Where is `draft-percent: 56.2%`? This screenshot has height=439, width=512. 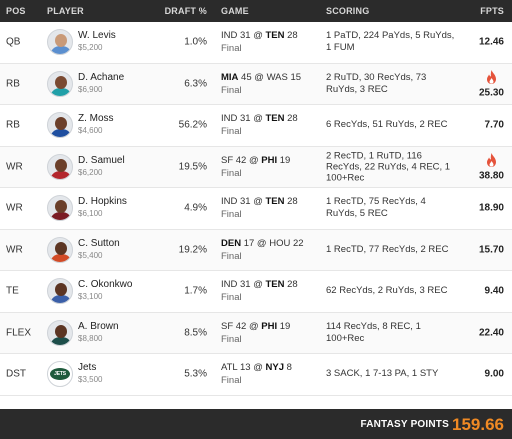 draft-percent: 56.2% is located at coordinates (192, 125).